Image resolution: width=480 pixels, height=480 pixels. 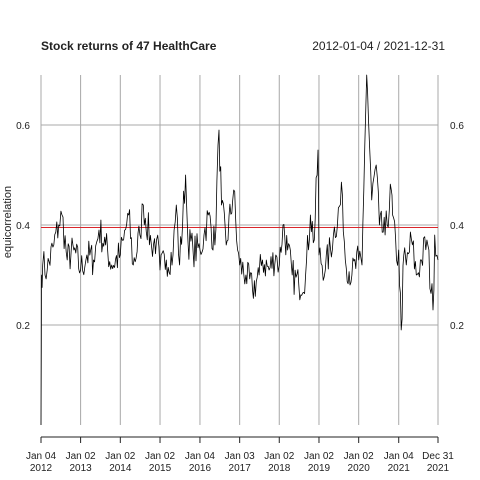 What do you see at coordinates (457, 226) in the screenshot?
I see `y-tick-label-right: 0.4` at bounding box center [457, 226].